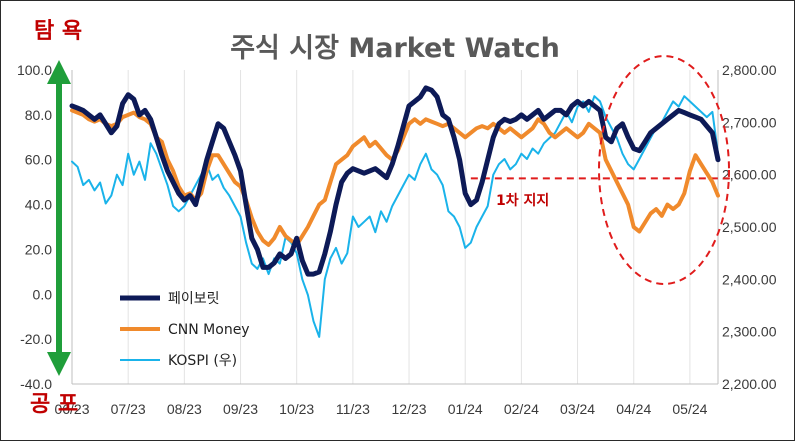  I want to click on right-tick-label: 2,600.00, so click(749, 175).